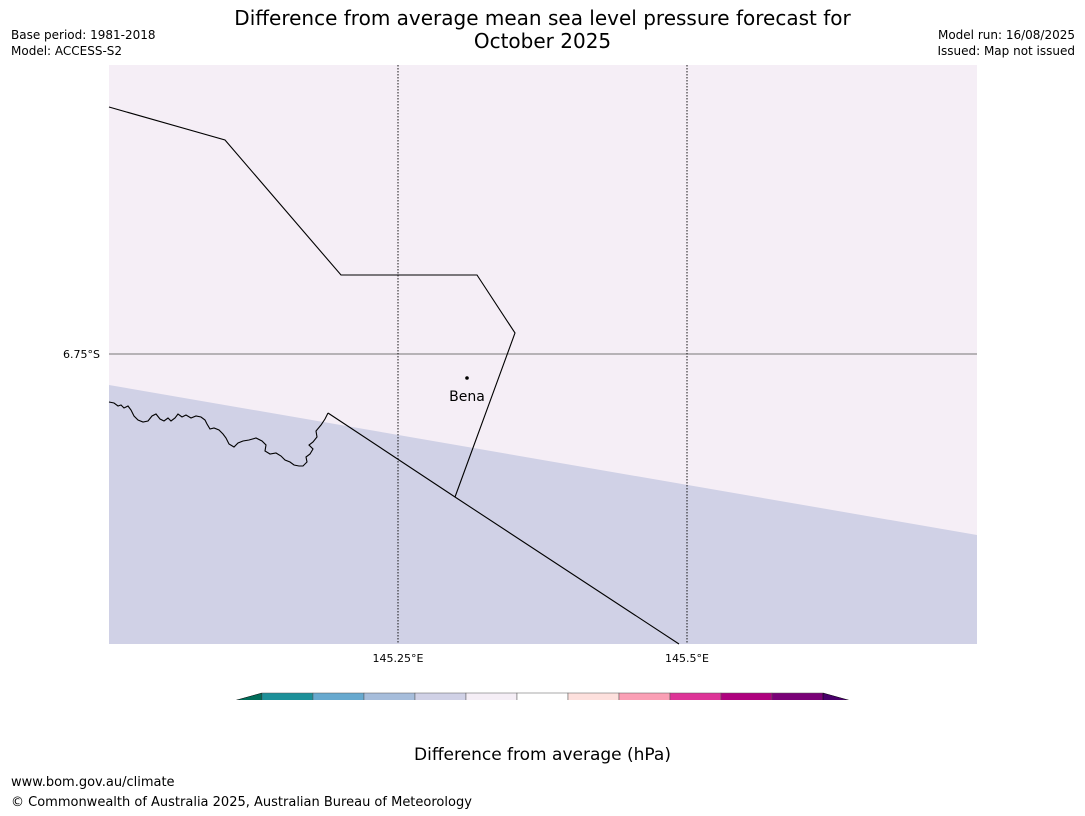 The height and width of the screenshot is (816, 1085). What do you see at coordinates (398, 658) in the screenshot?
I see `longitude-label: 145.25°E` at bounding box center [398, 658].